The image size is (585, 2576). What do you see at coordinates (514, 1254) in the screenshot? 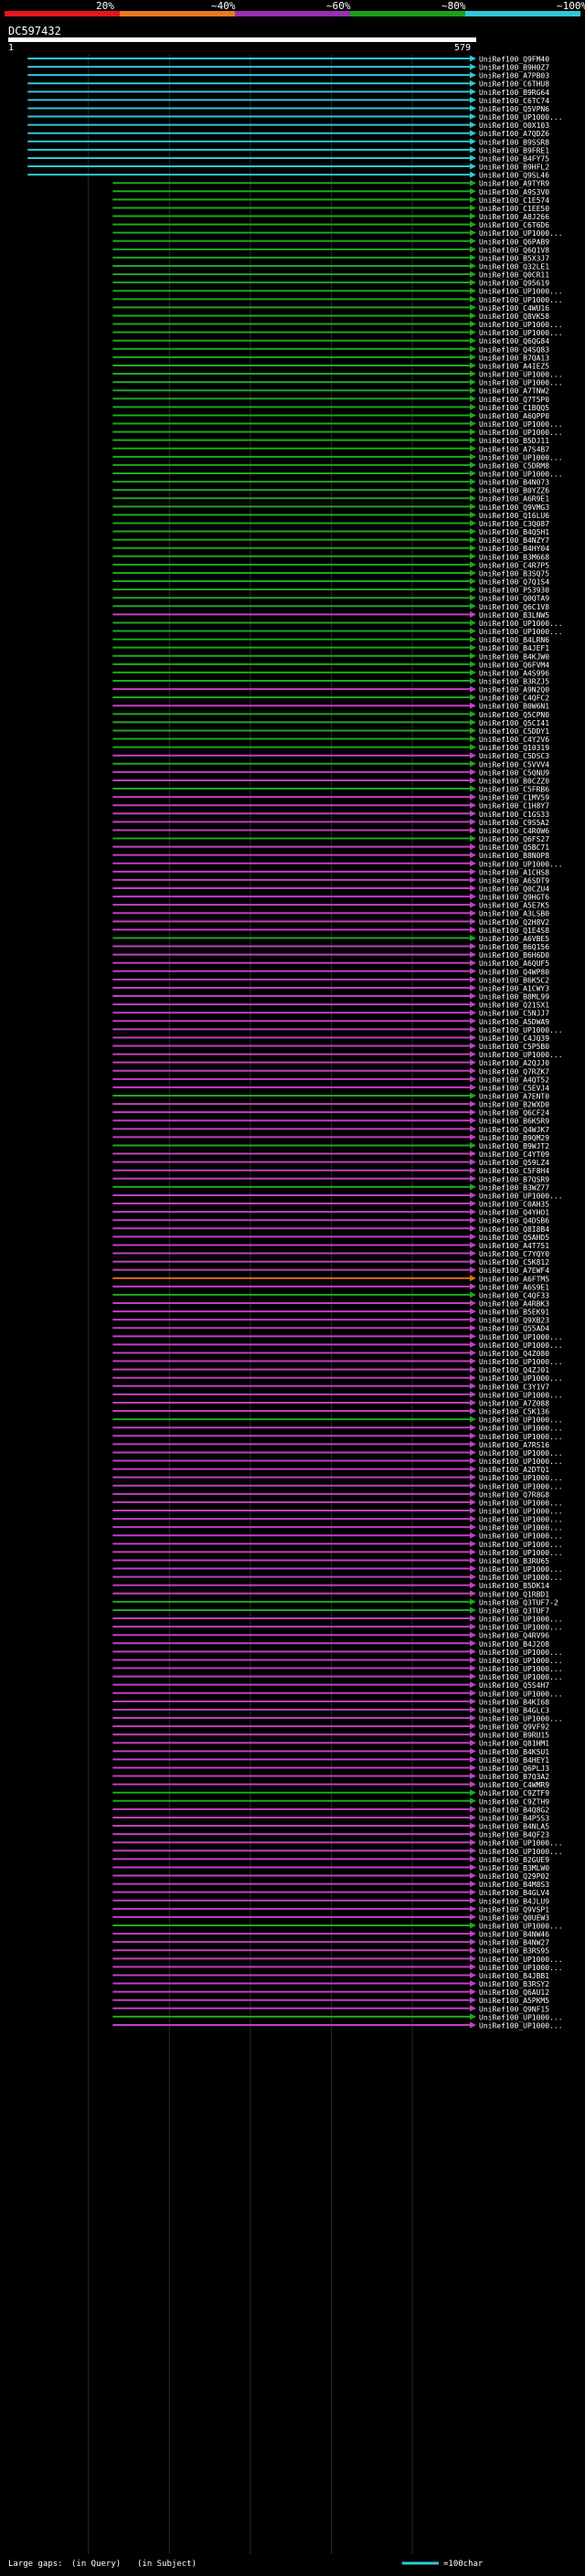
I see `hit-label: UniRef100_C7YQY0` at bounding box center [514, 1254].